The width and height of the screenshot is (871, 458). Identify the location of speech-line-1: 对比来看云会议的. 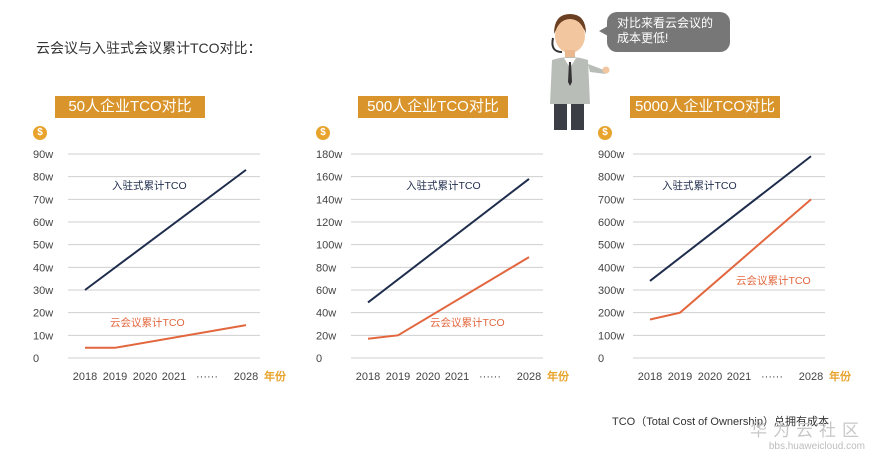
(665, 23).